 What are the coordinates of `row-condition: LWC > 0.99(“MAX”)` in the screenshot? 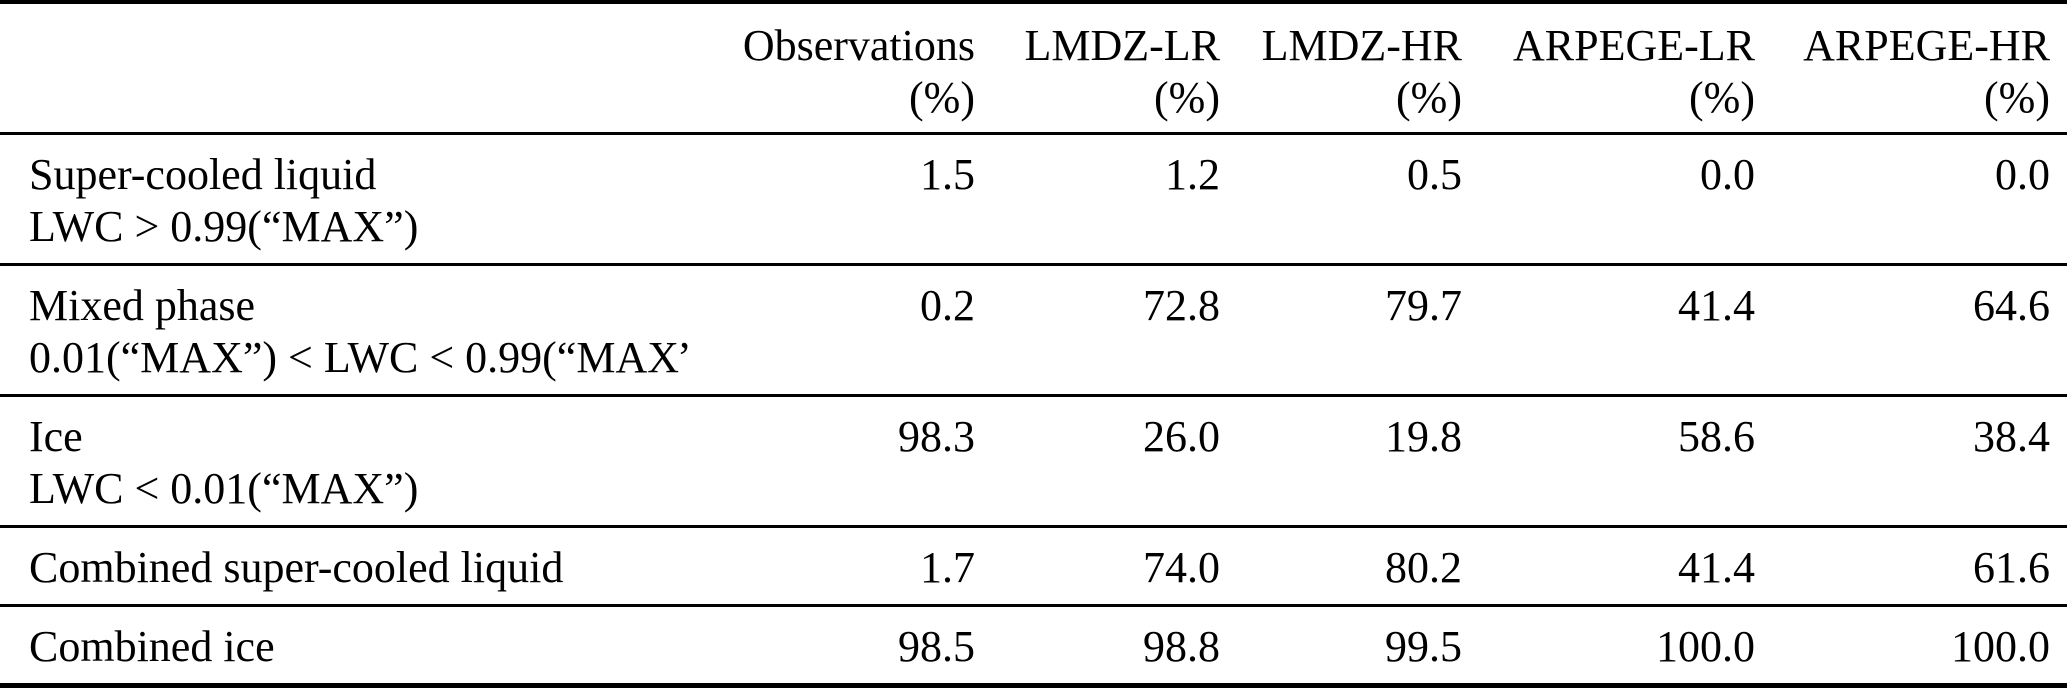 It's located at (224, 226).